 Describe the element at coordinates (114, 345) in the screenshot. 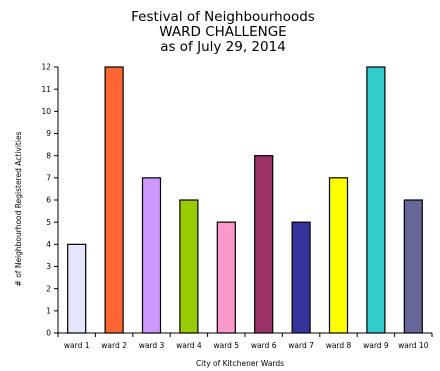

I see `x-tick-label: ward 2` at that location.